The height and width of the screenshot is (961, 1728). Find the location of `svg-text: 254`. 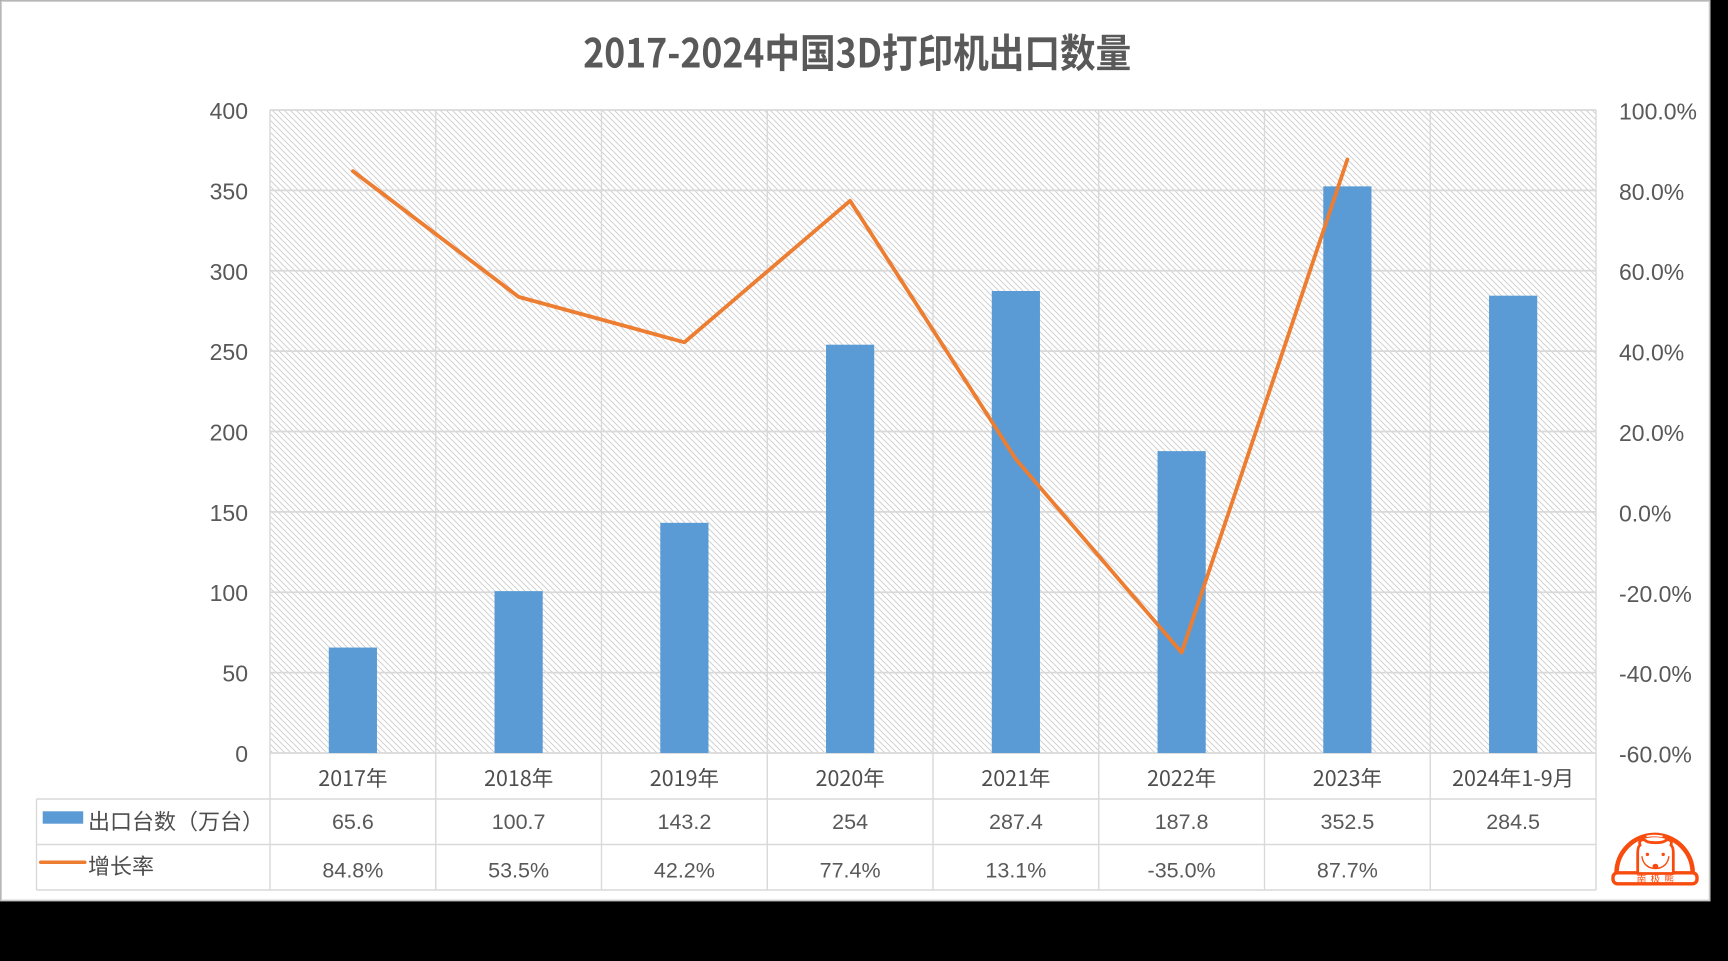

svg-text: 254 is located at coordinates (850, 822).